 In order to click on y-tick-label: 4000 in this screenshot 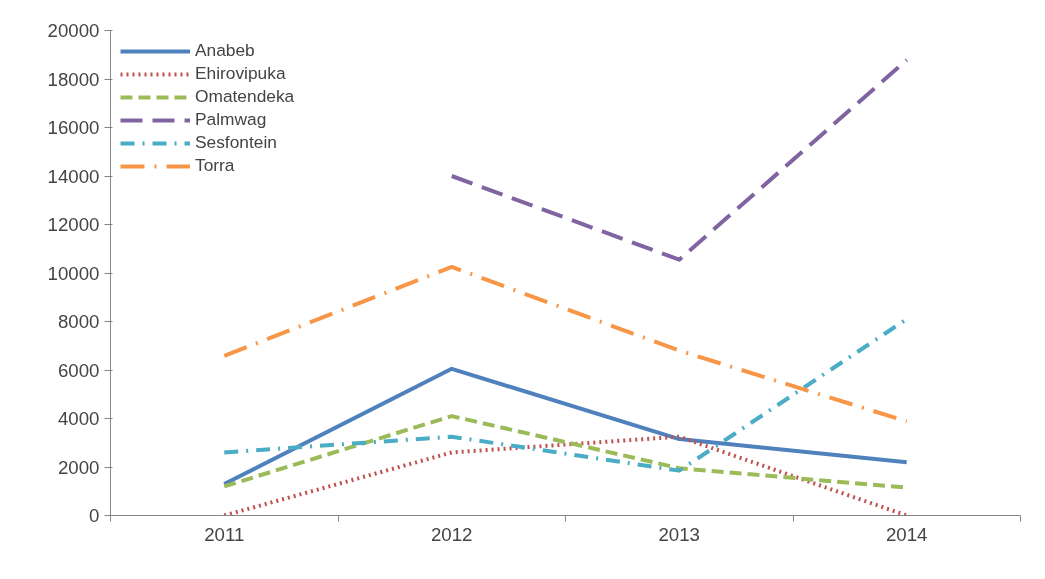, I will do `click(79, 418)`.